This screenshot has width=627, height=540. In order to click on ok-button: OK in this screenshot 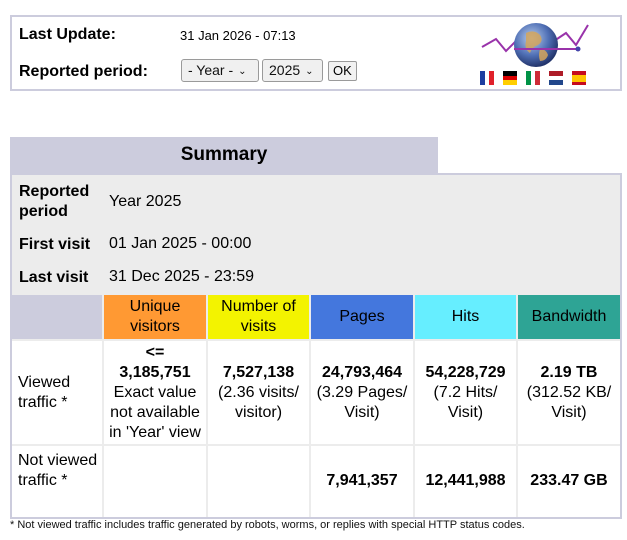, I will do `click(342, 71)`.